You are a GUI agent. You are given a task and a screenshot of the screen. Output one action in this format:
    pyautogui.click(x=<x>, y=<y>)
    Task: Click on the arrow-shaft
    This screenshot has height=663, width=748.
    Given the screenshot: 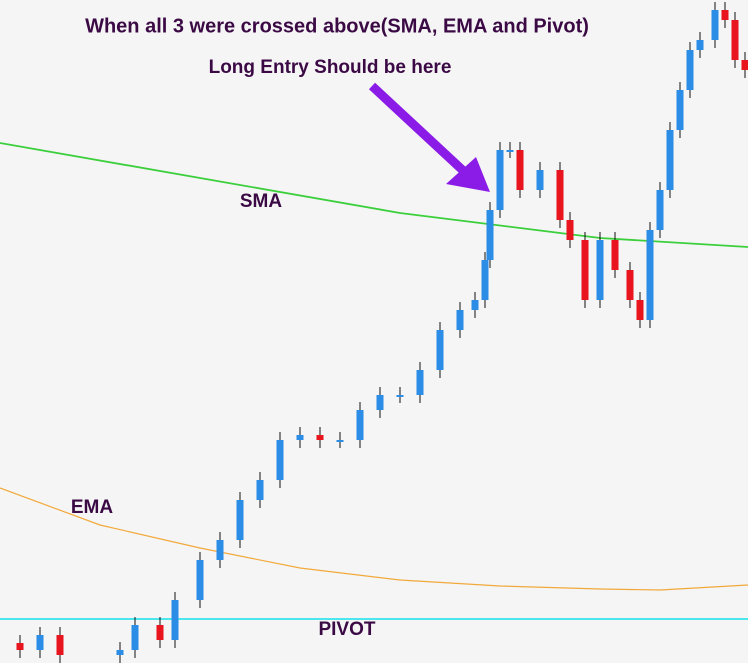 What is the action you would take?
    pyautogui.click(x=421, y=131)
    